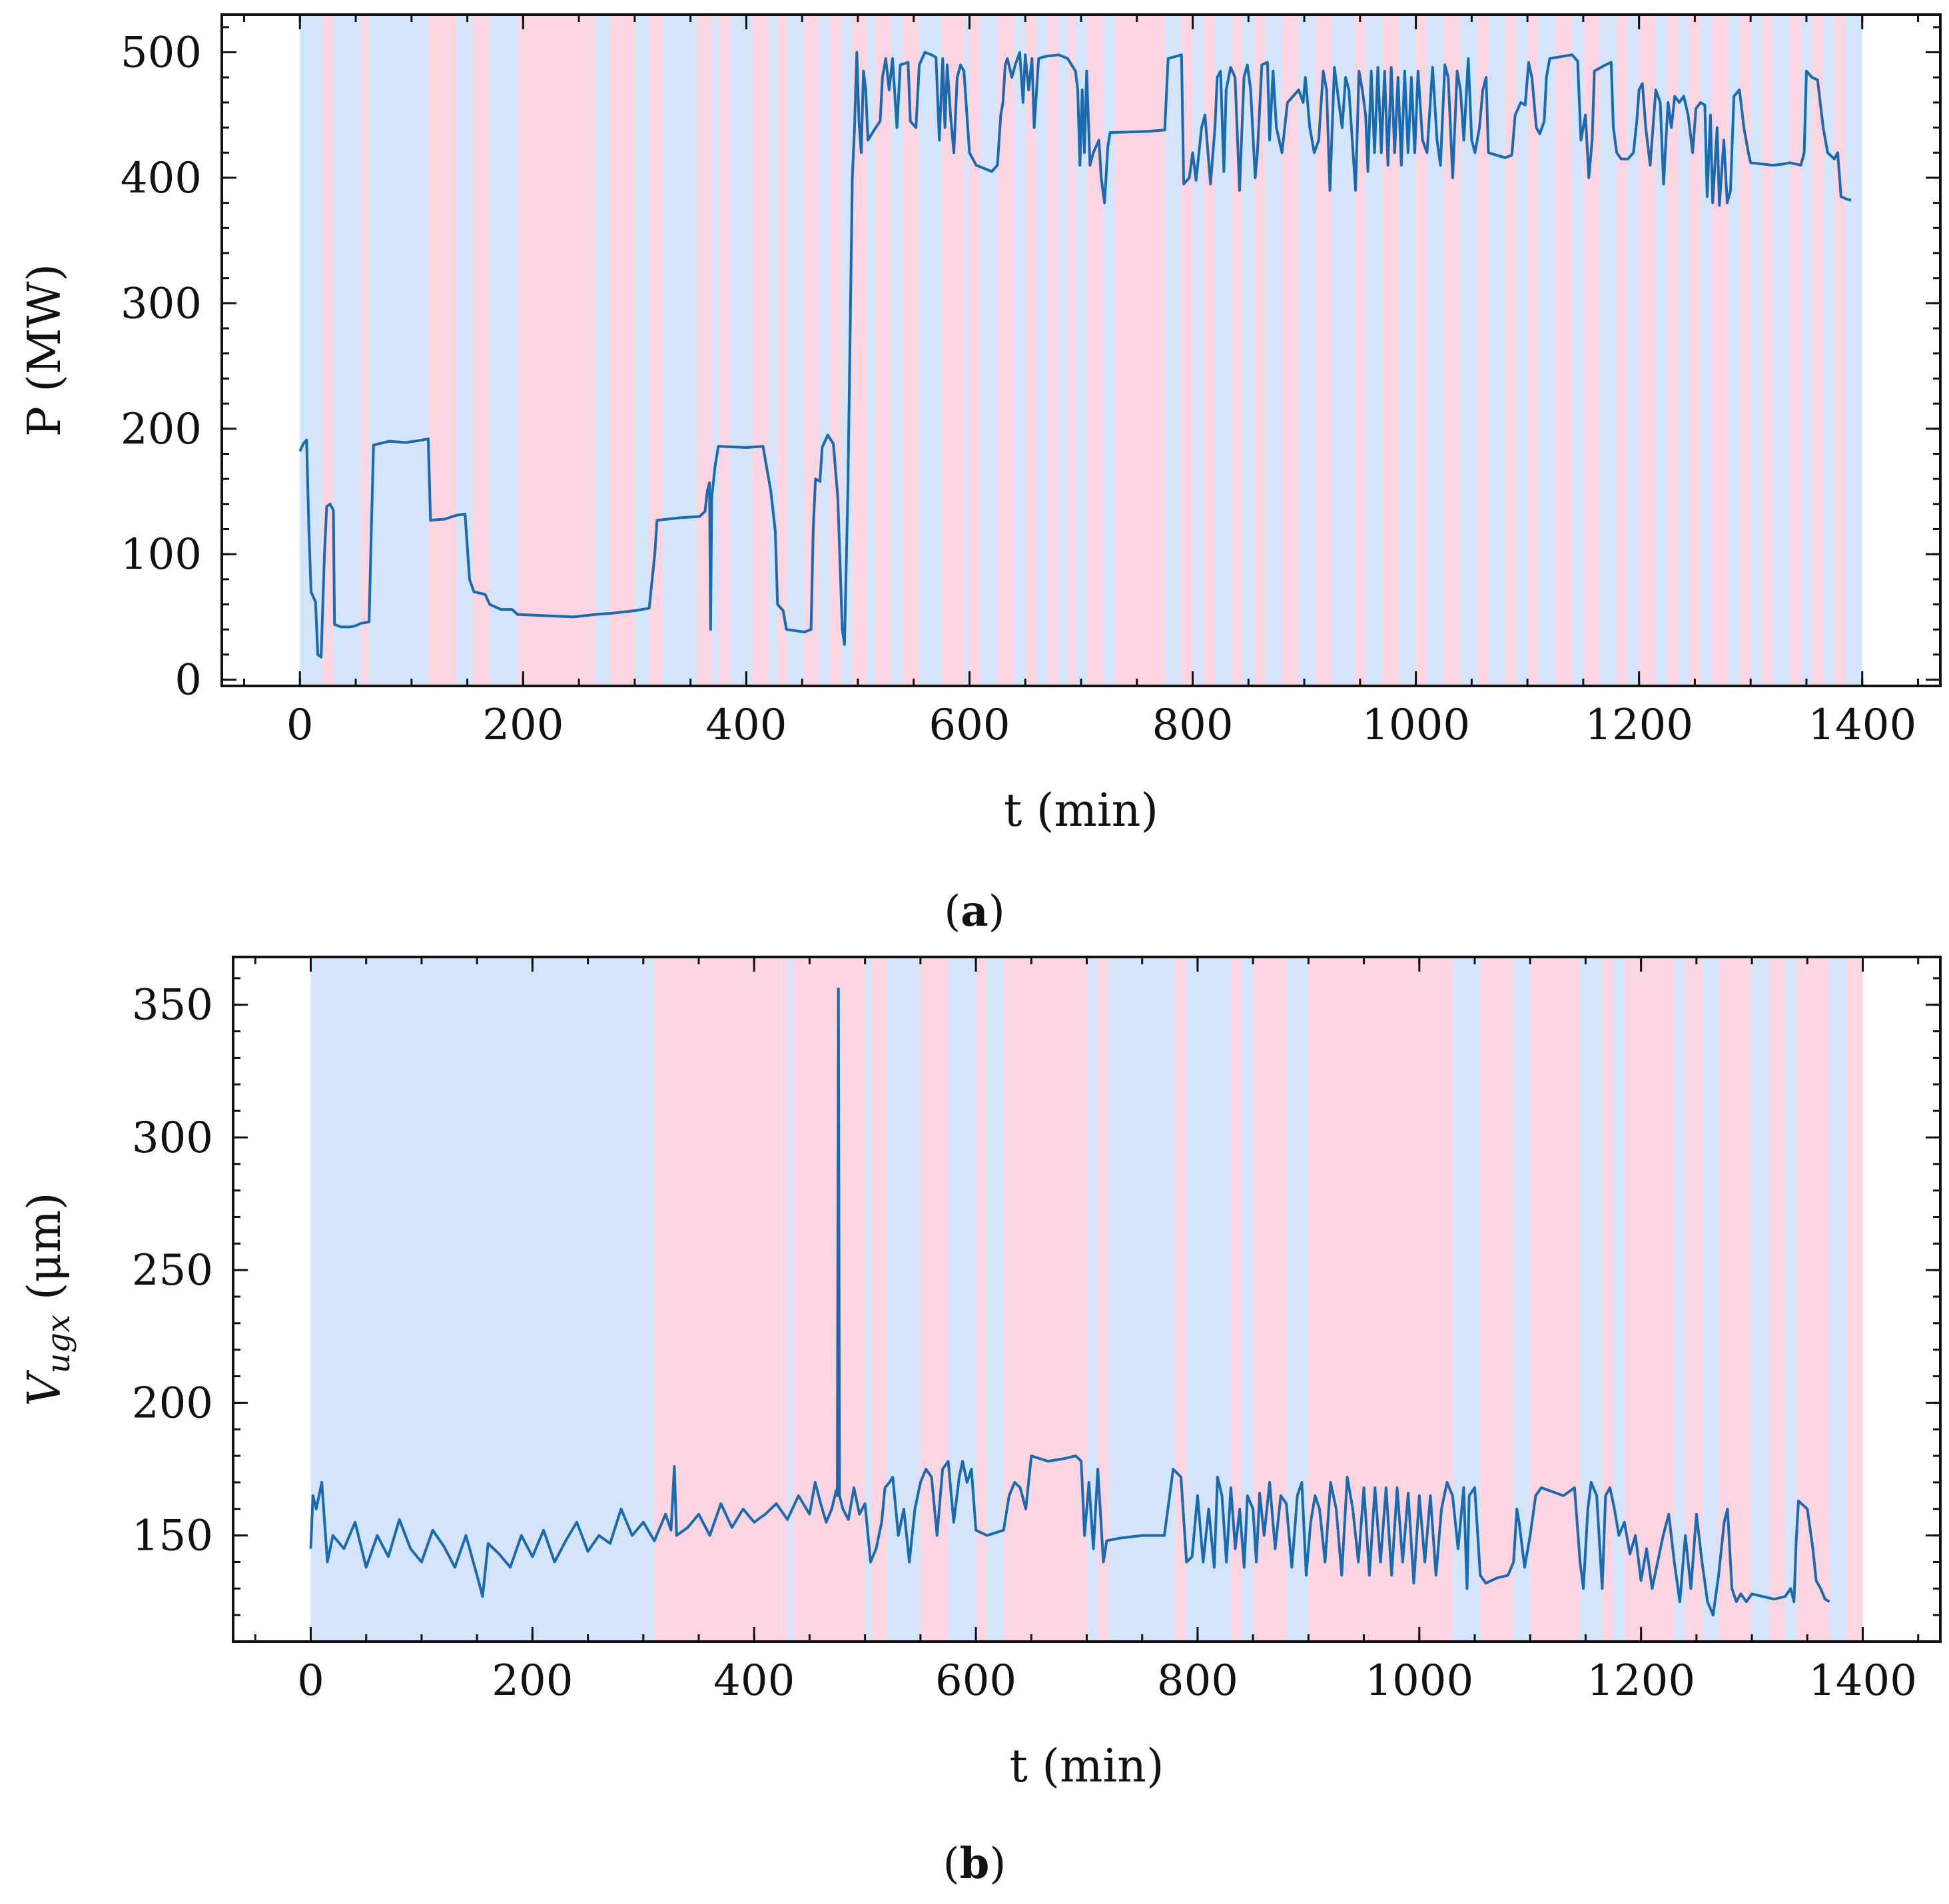  I want to click on x-tick-label: 600, so click(969, 725).